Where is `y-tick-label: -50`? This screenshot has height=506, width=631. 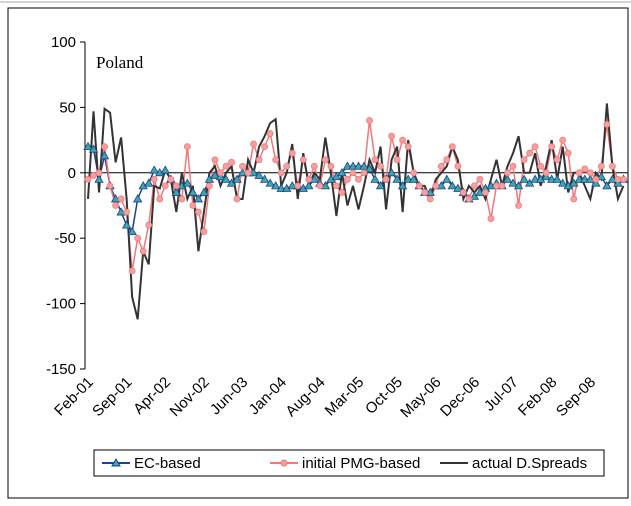 y-tick-label: -50 is located at coordinates (65, 238).